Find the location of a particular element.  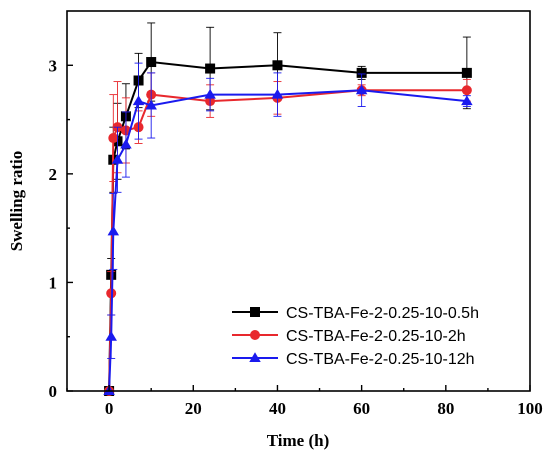

x-tick-label: 40 is located at coordinates (277, 408).